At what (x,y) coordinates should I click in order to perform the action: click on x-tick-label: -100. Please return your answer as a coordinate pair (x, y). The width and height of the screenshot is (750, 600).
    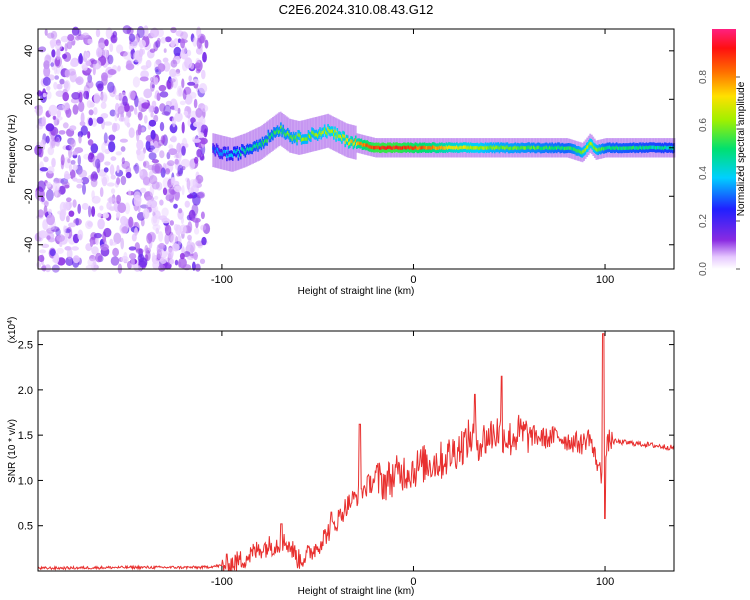
    Looking at the image, I should click on (222, 280).